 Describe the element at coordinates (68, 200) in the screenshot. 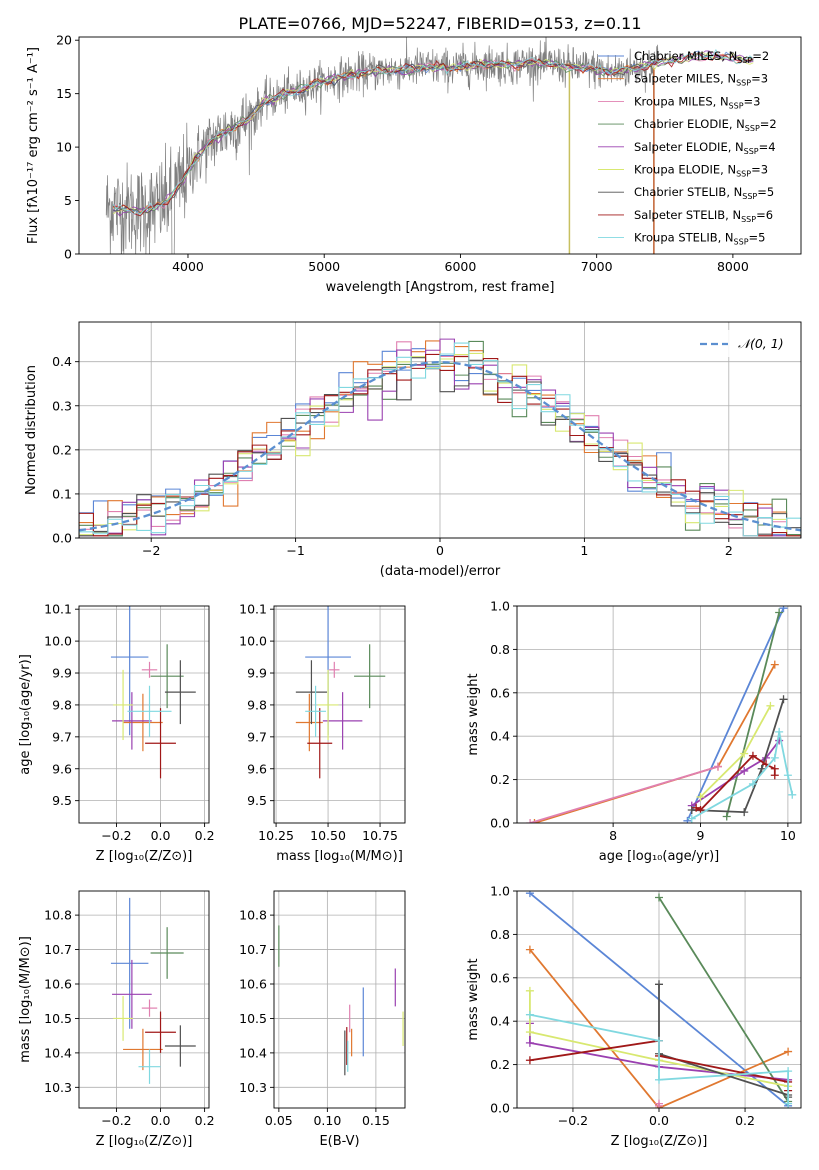

I see `y-tick-label: 5` at that location.